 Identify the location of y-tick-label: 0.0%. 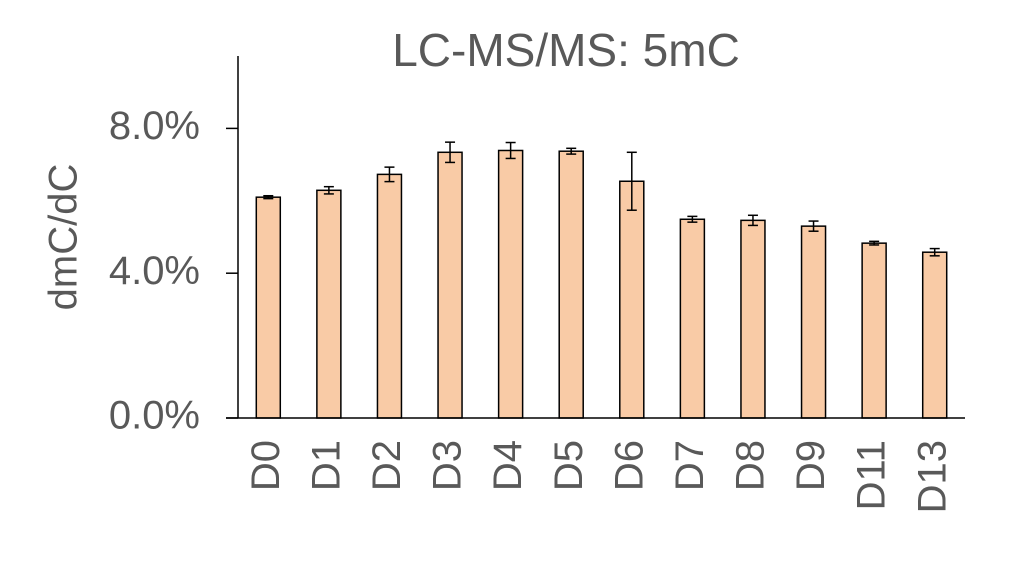
(154, 416).